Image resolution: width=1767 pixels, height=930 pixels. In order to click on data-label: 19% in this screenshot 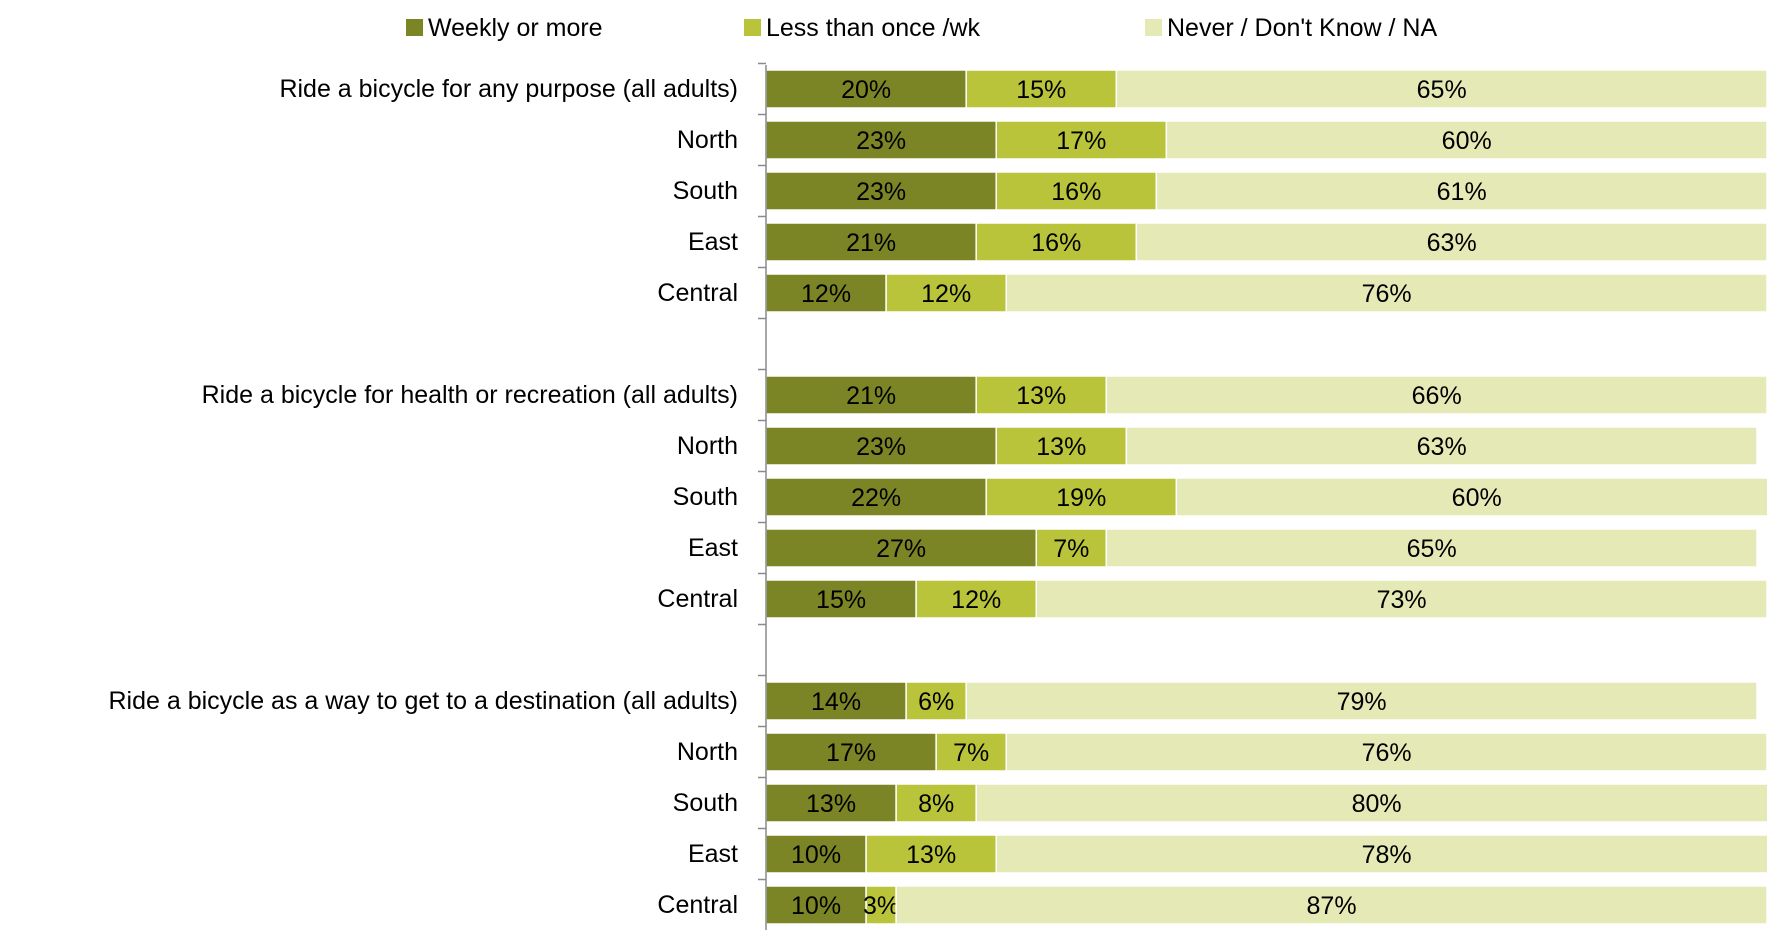, I will do `click(1081, 498)`.